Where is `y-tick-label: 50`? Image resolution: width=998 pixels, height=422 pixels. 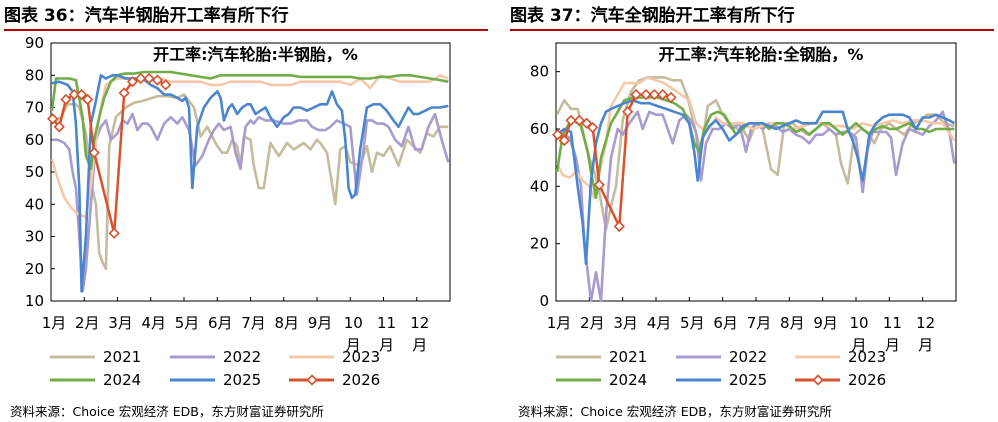 y-tick-label: 50 is located at coordinates (34, 172).